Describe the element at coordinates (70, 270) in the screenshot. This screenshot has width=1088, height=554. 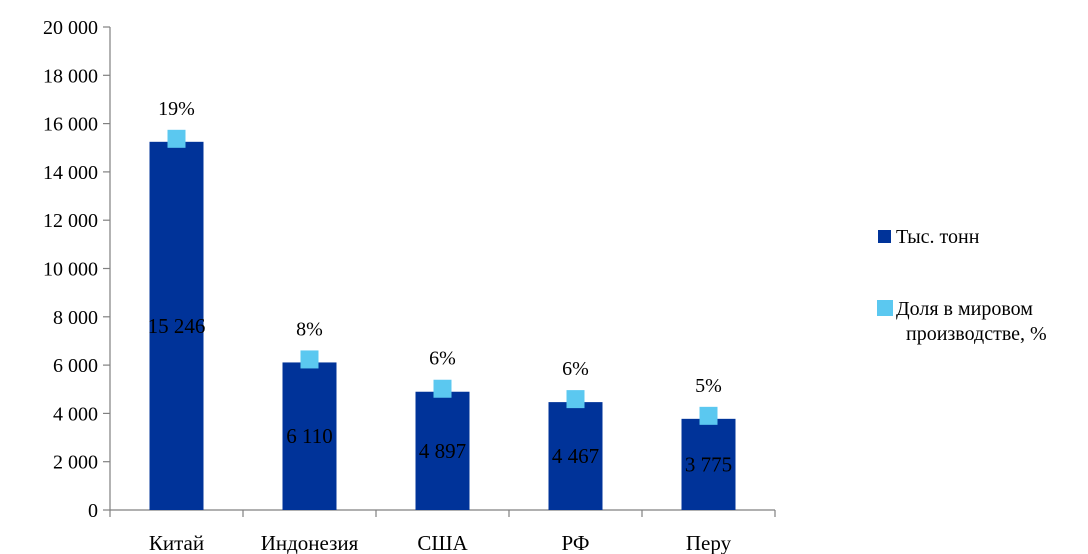
I see `y-tick-label: 10 000` at that location.